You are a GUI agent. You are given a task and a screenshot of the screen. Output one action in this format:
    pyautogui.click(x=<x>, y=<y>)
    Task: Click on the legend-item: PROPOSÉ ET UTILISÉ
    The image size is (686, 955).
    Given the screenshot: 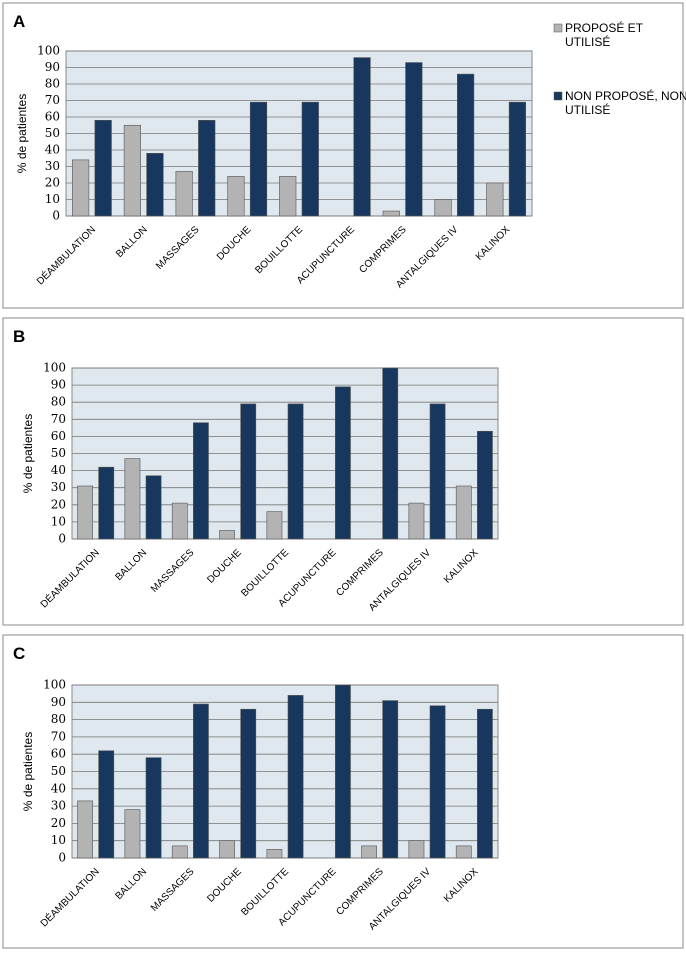 What is the action you would take?
    pyautogui.click(x=598, y=34)
    